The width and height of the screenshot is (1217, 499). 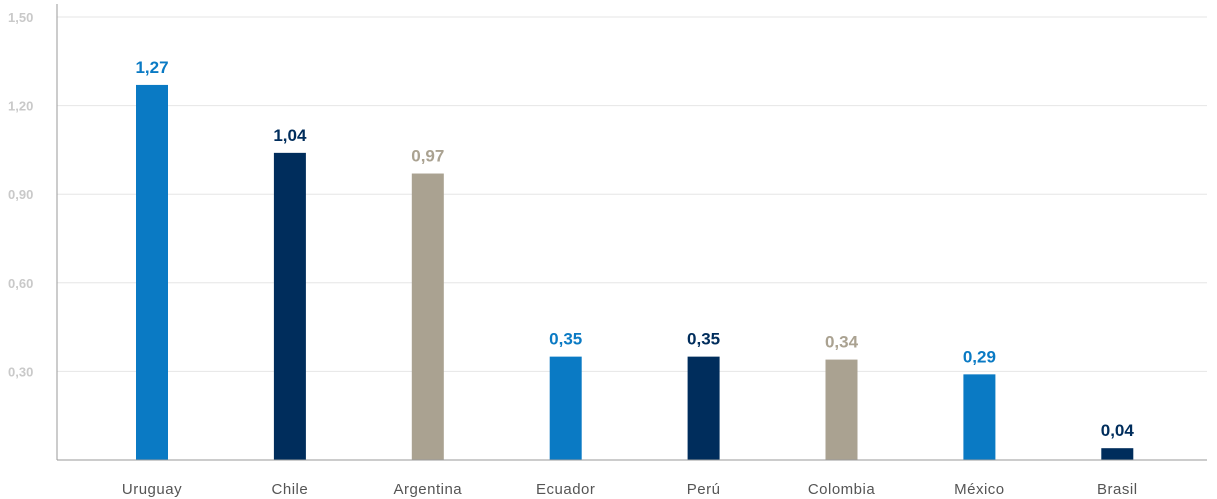 What do you see at coordinates (703, 408) in the screenshot?
I see `bar-perú` at bounding box center [703, 408].